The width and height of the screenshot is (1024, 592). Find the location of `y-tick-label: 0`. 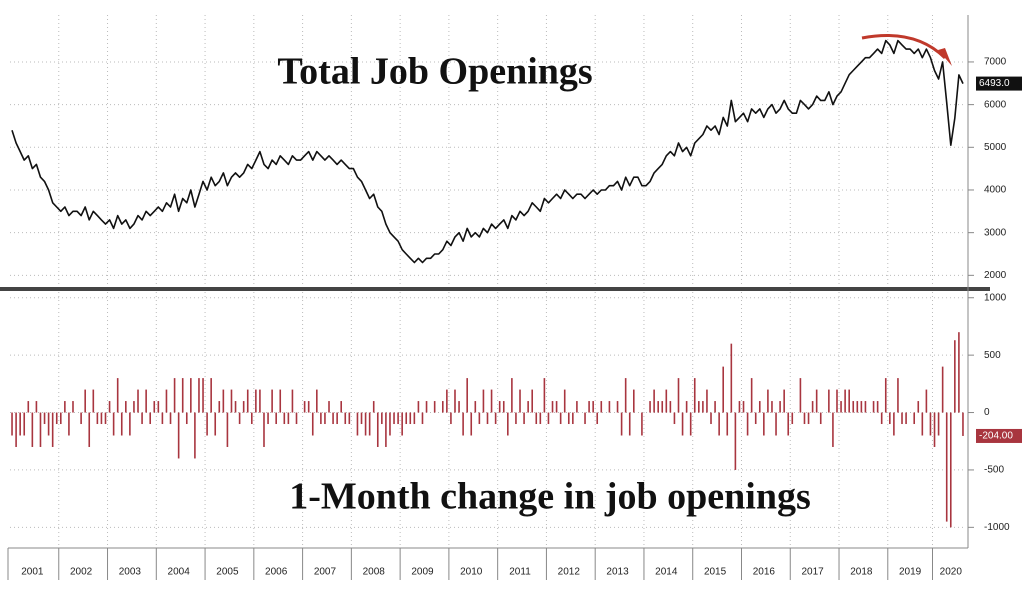

y-tick-label: 0 is located at coordinates (987, 412).